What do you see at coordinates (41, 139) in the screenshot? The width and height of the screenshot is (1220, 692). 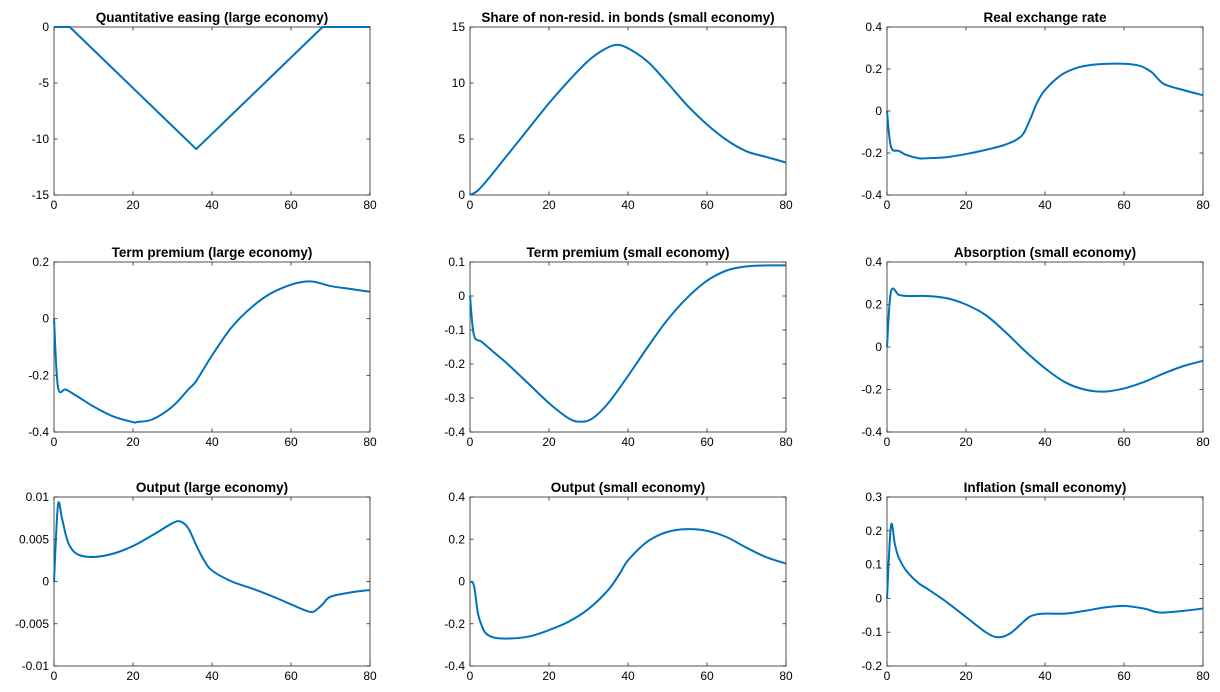 I see `y-tick-label: -10` at bounding box center [41, 139].